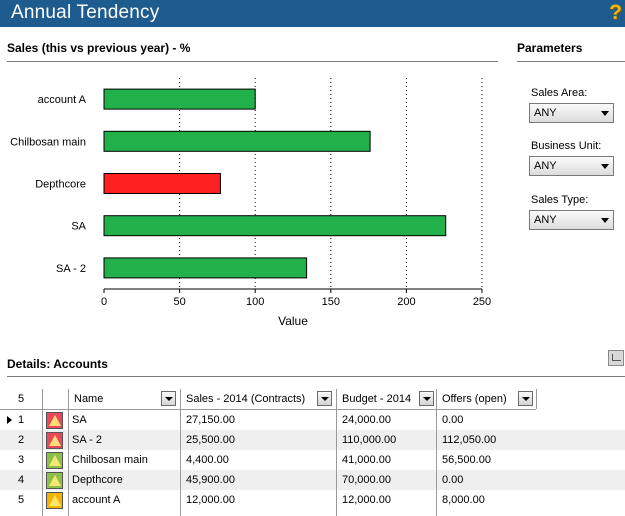  What do you see at coordinates (71, 269) in the screenshot?
I see `category-label: SA - 2` at bounding box center [71, 269].